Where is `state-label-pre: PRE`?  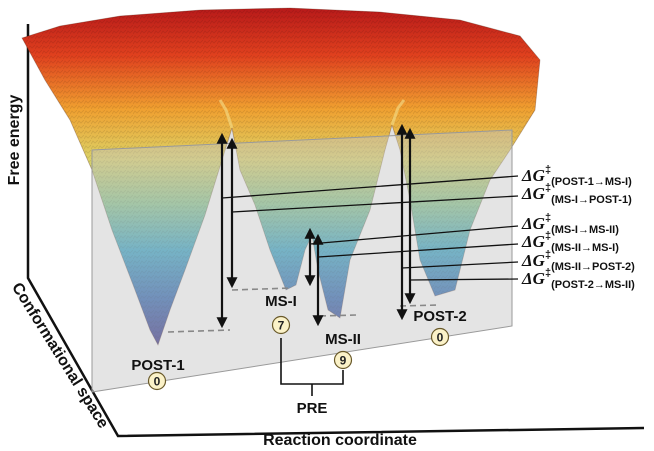
state-label-pre: PRE is located at coordinates (312, 408).